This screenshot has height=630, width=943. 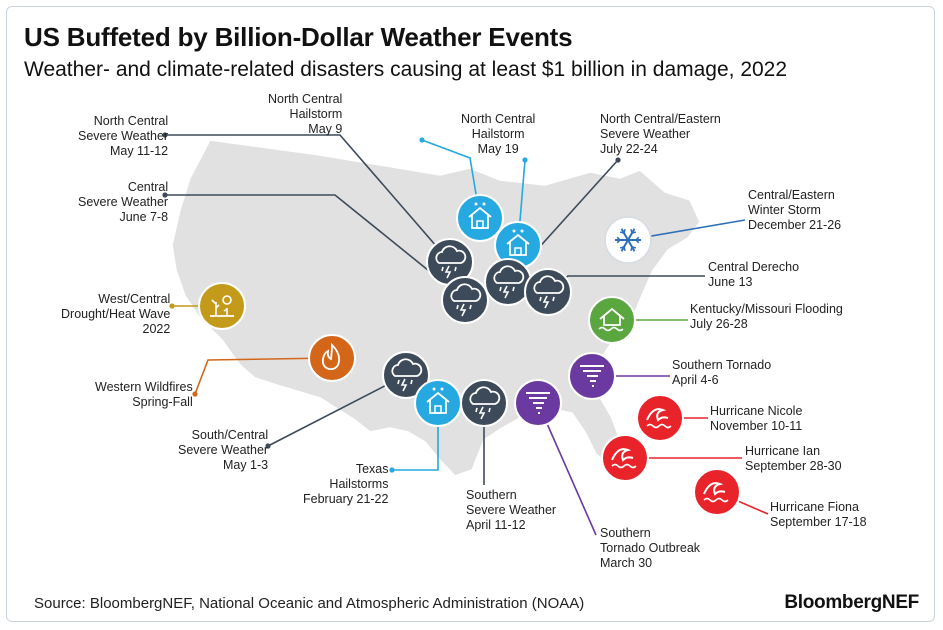 I want to click on label-s-tornado: Southern Tornado April 4-6, so click(x=721, y=373).